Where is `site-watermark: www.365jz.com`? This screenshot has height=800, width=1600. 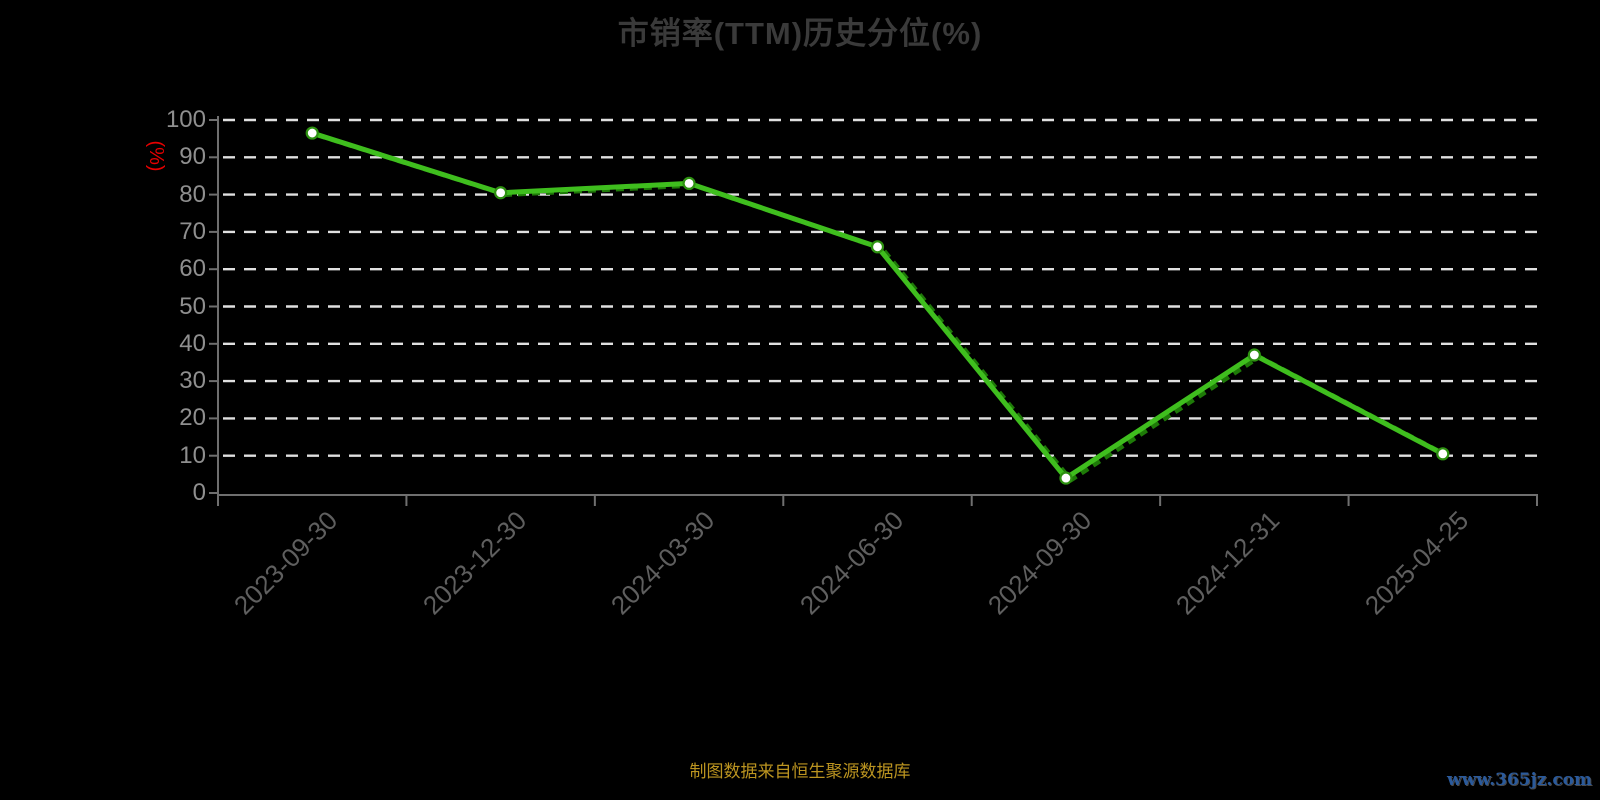 site-watermark: www.365jz.com is located at coordinates (1519, 780).